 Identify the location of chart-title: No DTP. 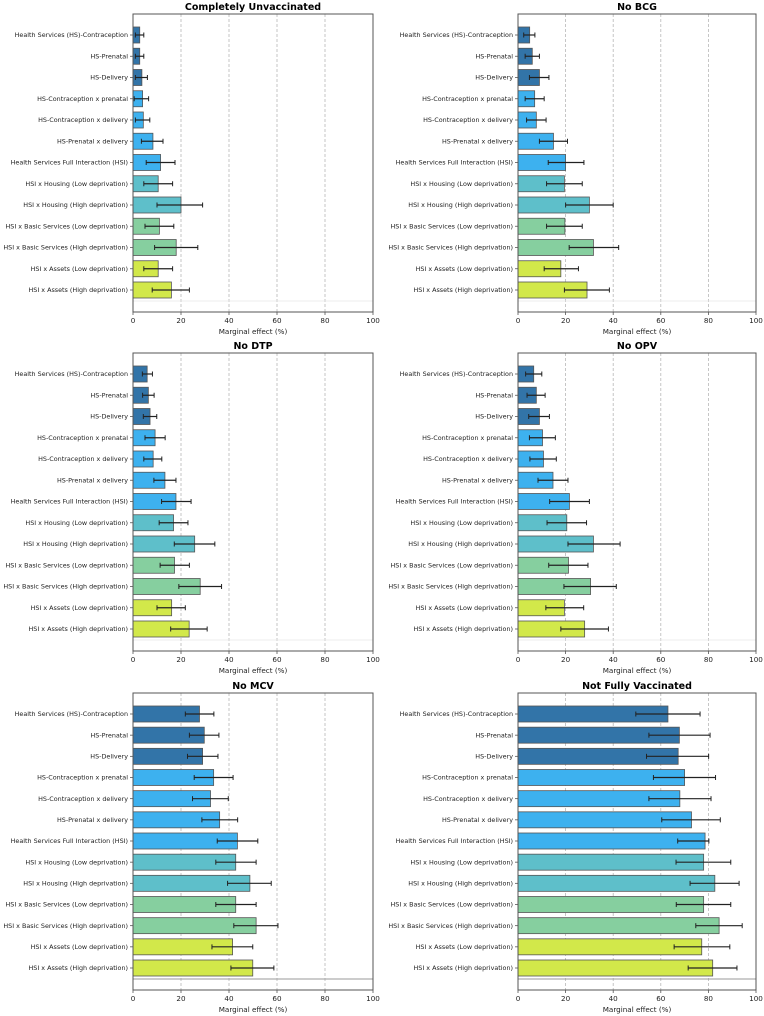
(252, 346).